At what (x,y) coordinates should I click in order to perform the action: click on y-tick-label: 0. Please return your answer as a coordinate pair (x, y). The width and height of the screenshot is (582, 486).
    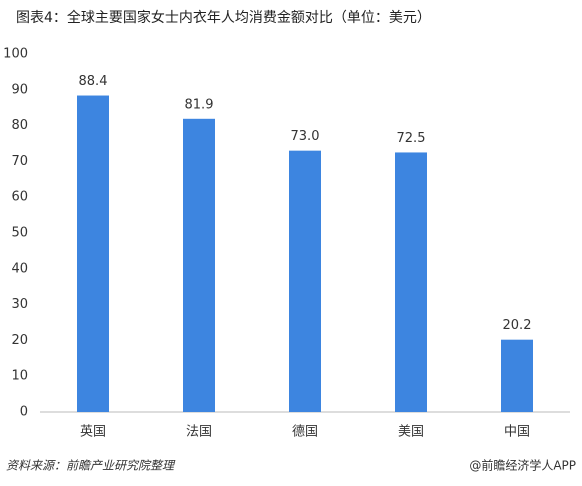
    Looking at the image, I should click on (24, 412).